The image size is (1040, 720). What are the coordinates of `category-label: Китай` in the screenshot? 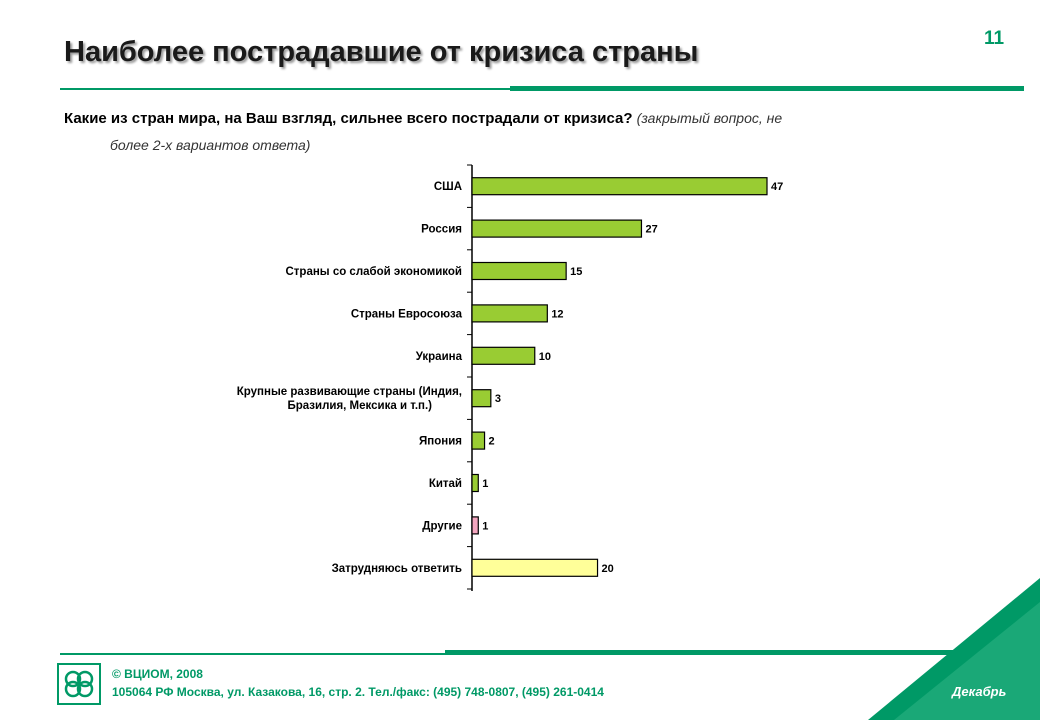 It's located at (445, 484).